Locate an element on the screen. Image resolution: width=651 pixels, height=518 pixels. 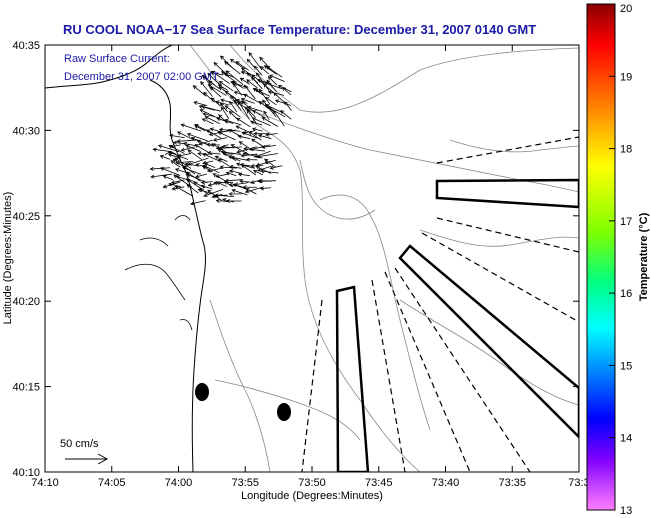
x-tick-label: 73:55 is located at coordinates (245, 483).